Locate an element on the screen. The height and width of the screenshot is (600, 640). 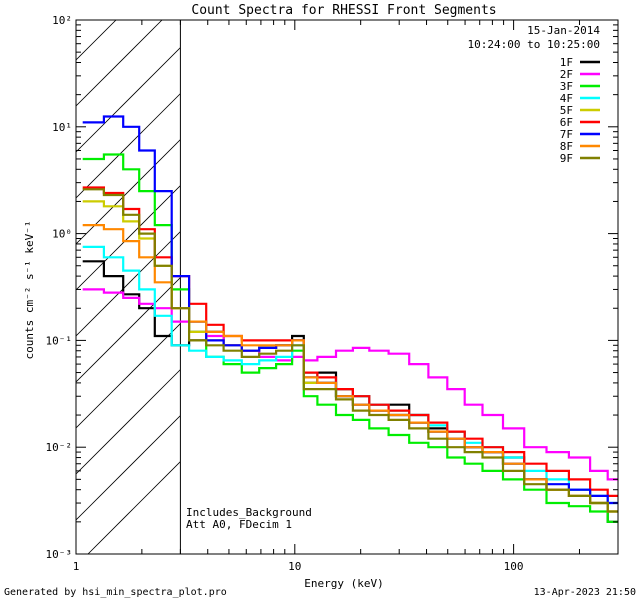
legend-label: 3F is located at coordinates (566, 86).